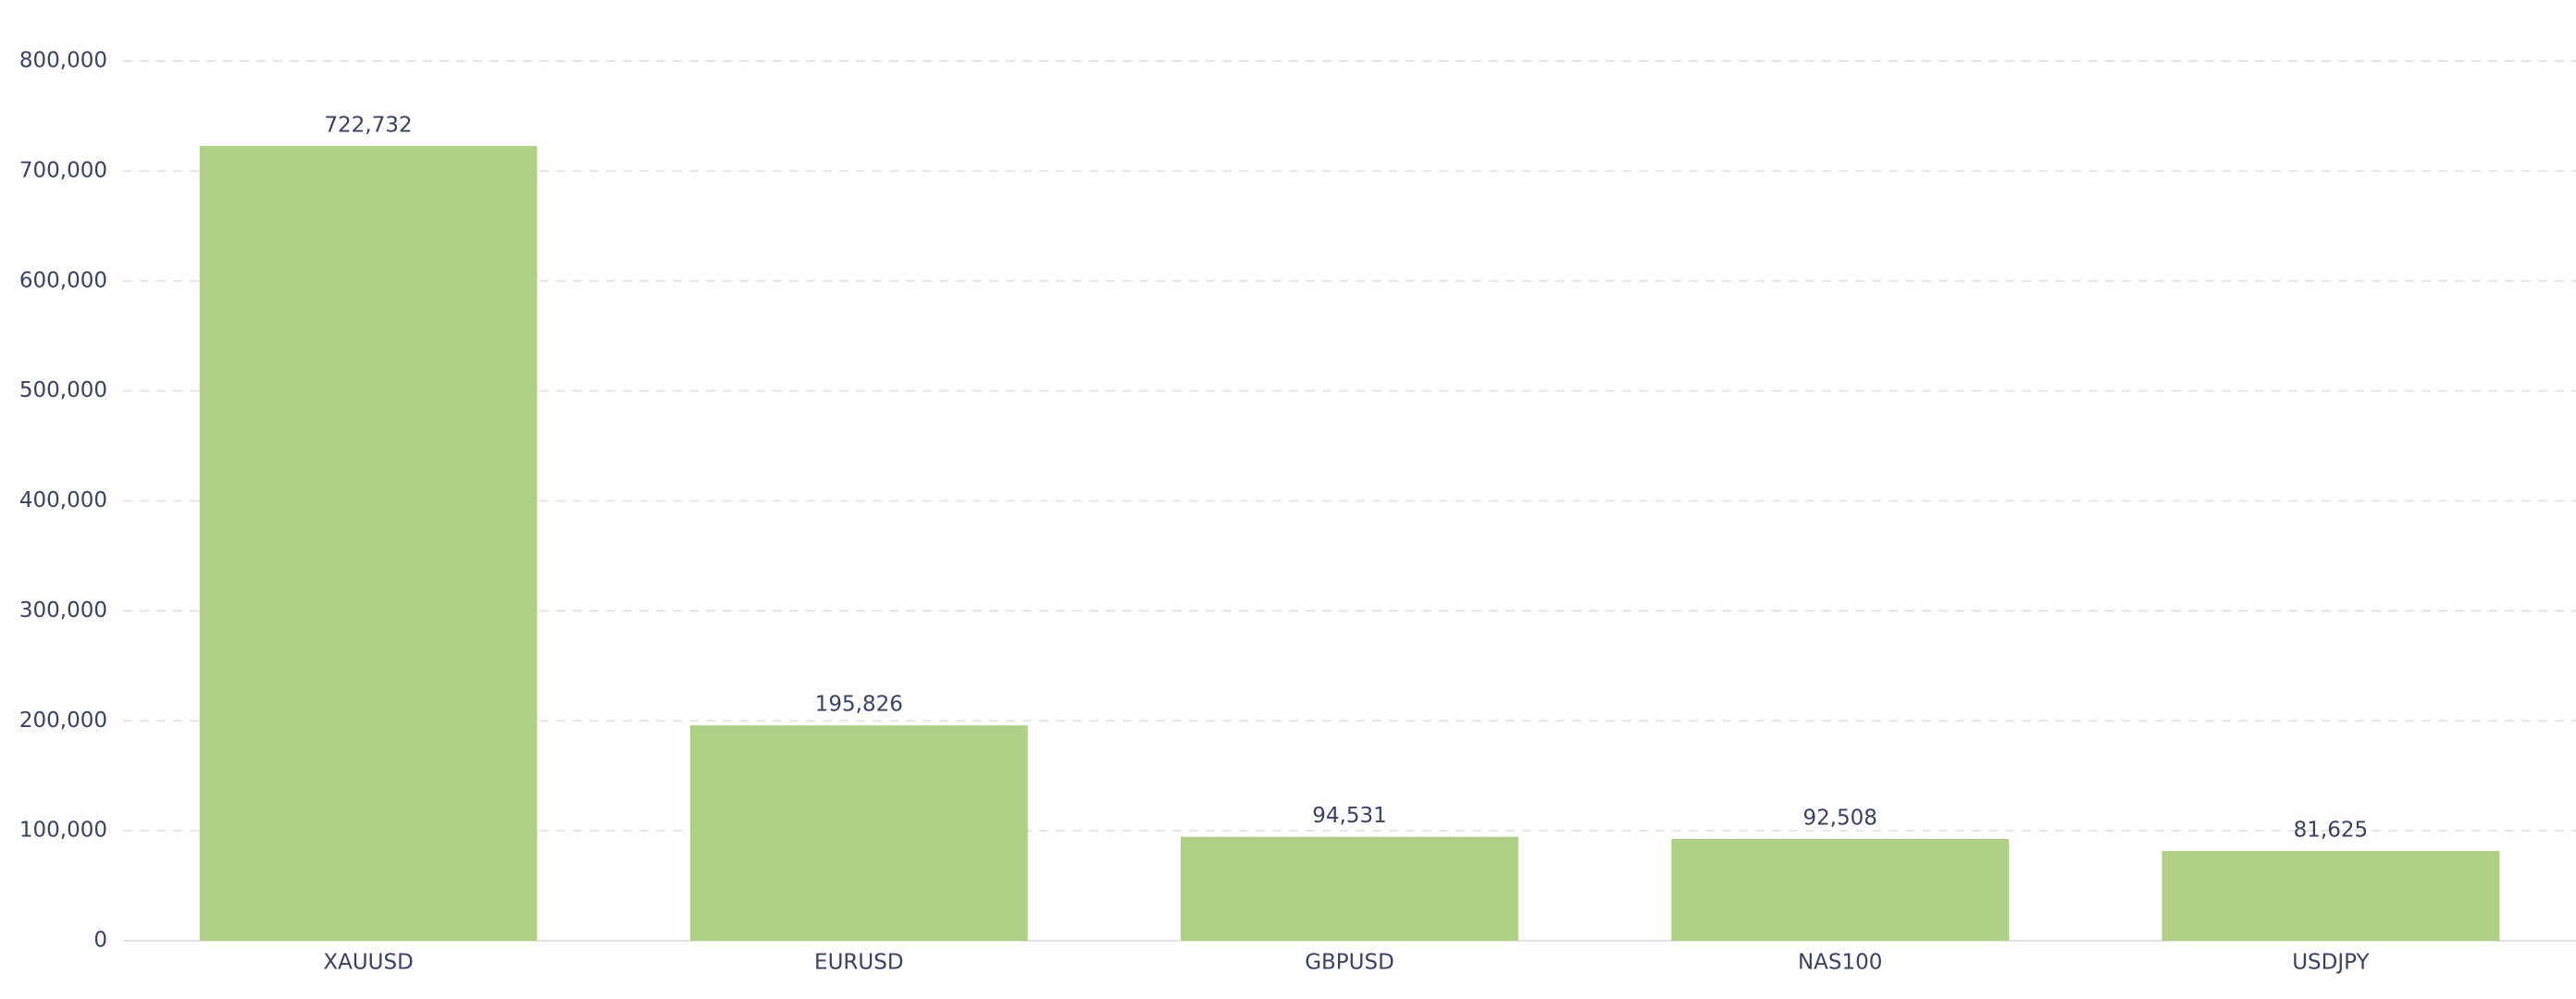 The image size is (2576, 999). What do you see at coordinates (63, 280) in the screenshot?
I see `y-tick-label: 600,000` at bounding box center [63, 280].